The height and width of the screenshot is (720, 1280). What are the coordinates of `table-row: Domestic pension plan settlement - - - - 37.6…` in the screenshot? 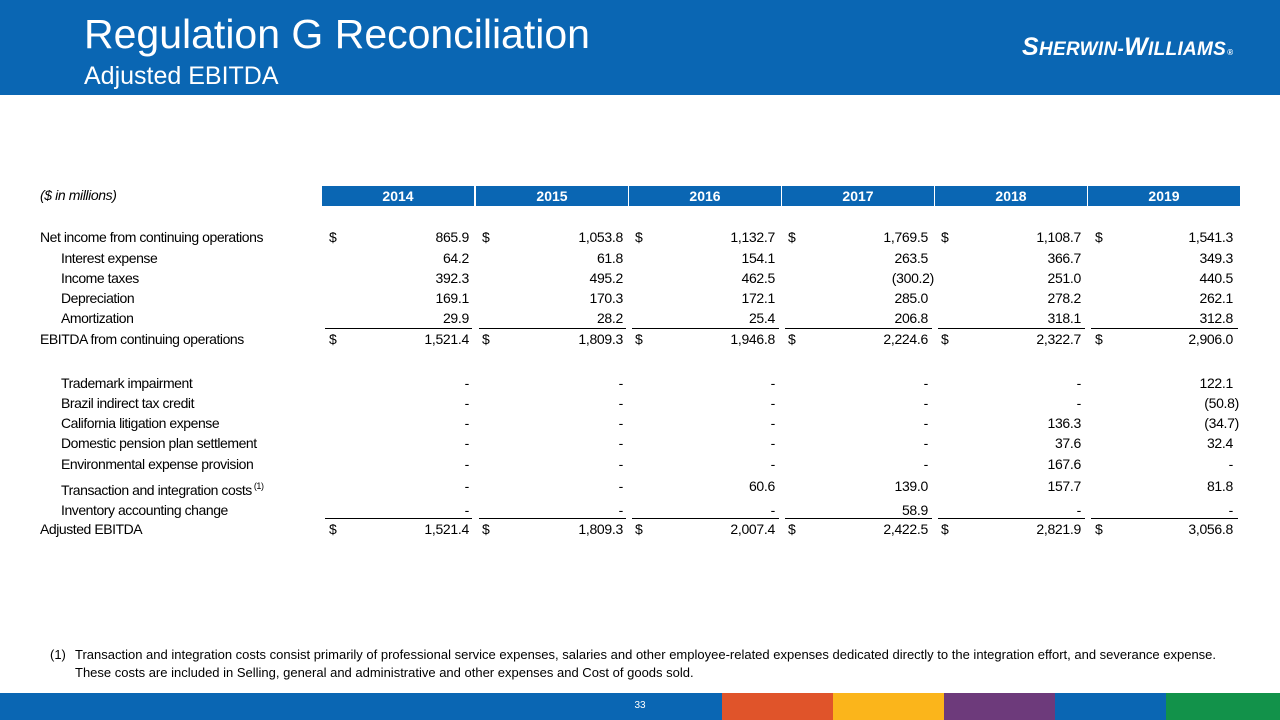 It's located at (640, 443).